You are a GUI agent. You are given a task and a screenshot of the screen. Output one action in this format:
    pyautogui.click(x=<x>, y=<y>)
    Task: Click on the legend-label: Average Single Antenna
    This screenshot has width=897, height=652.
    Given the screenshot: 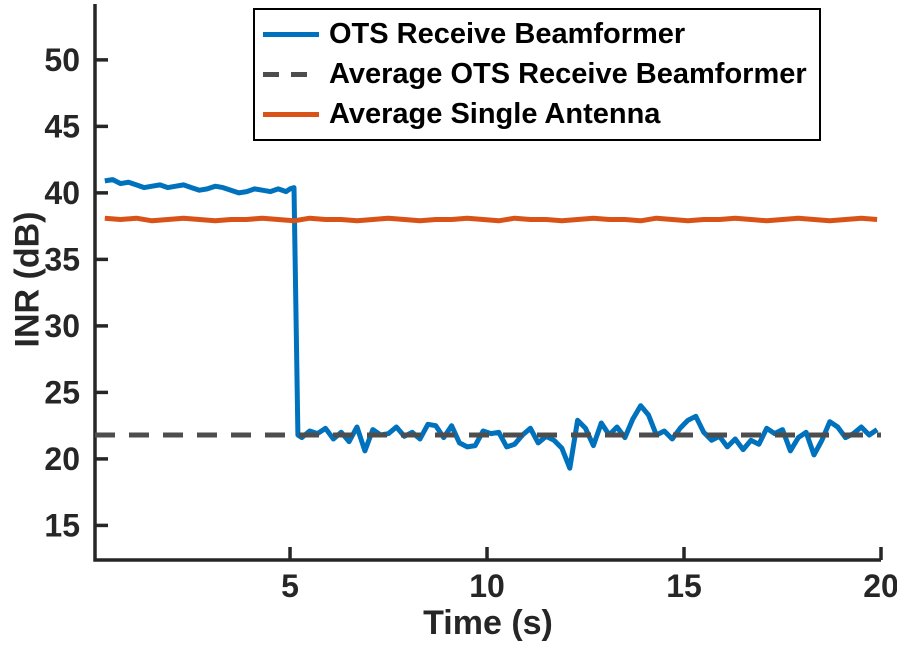 What is the action you would take?
    pyautogui.click(x=495, y=114)
    